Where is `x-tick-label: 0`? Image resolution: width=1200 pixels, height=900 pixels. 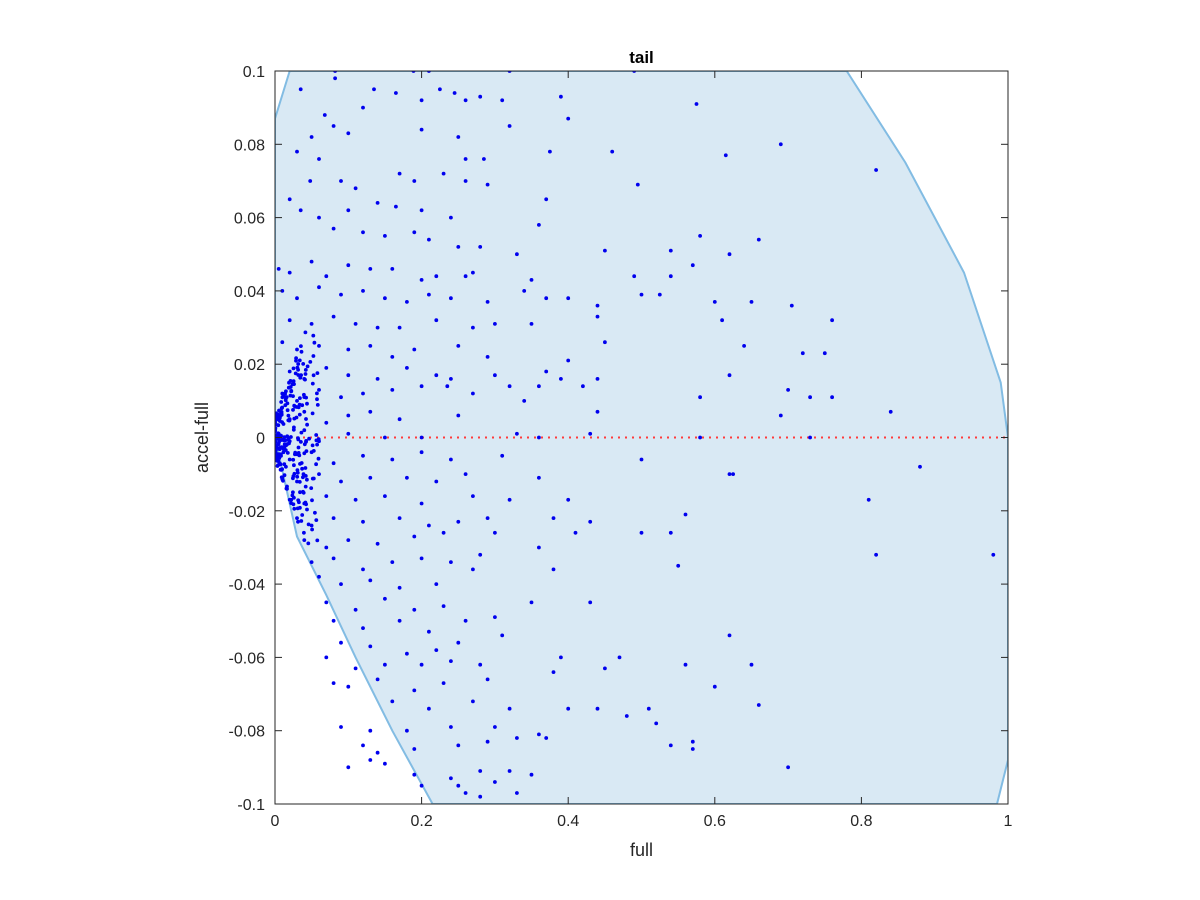
x-tick-label: 0 is located at coordinates (275, 821).